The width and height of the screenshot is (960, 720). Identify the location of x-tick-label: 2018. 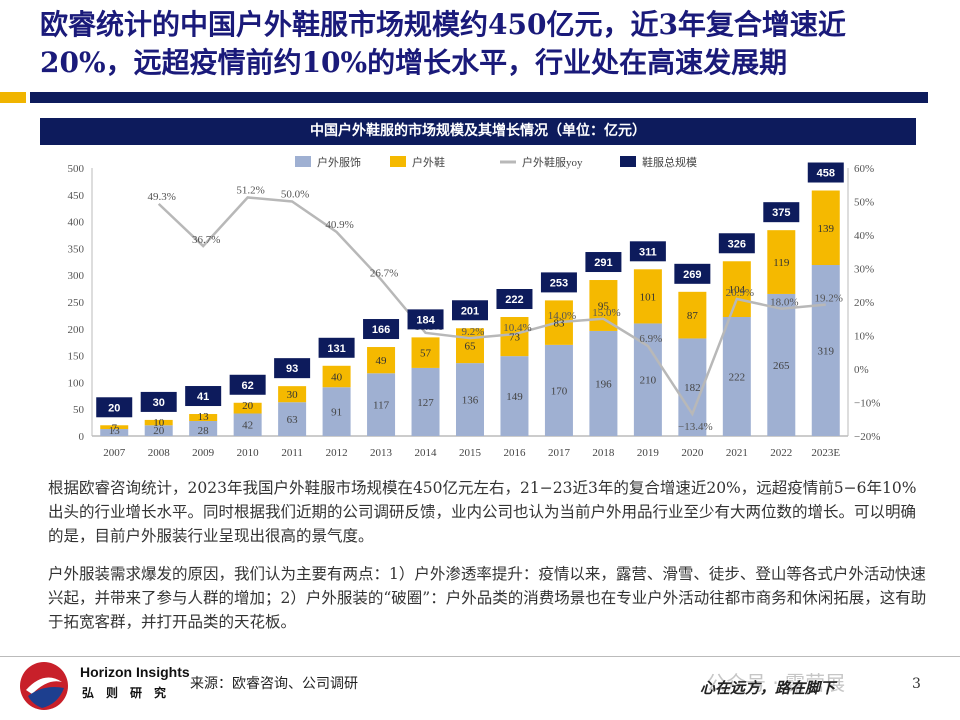
(603, 453).